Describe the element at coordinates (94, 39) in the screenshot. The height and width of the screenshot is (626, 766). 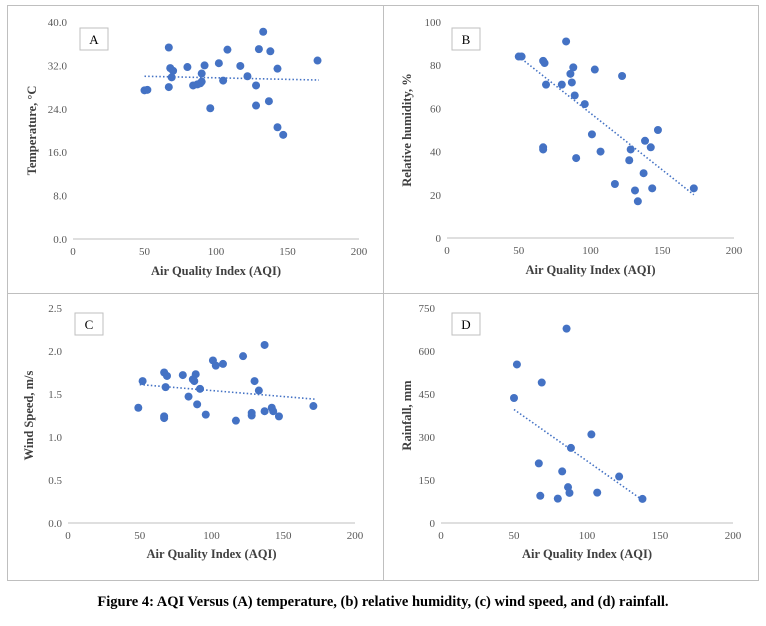
I see `panel-label: A` at that location.